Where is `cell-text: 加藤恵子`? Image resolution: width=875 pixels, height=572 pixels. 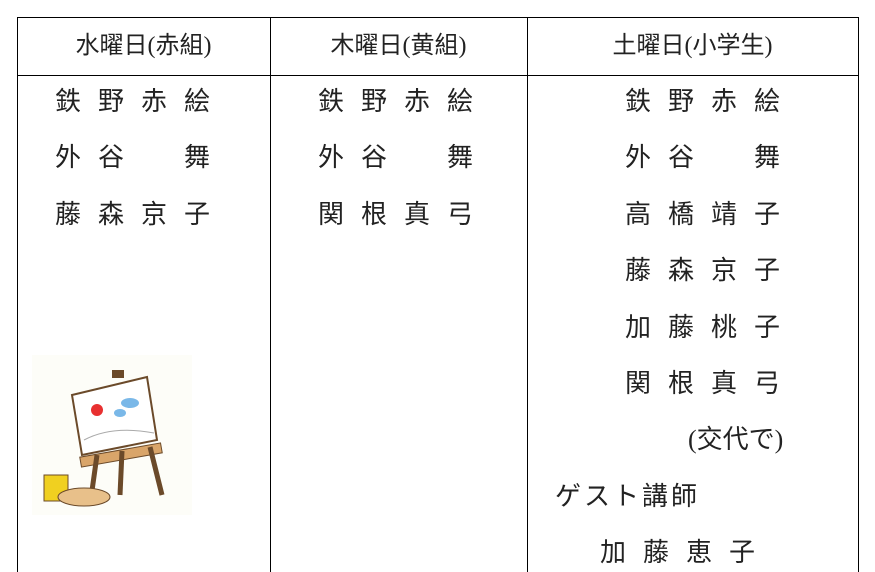
cell-text: 加藤恵子 is located at coordinates (686, 553).